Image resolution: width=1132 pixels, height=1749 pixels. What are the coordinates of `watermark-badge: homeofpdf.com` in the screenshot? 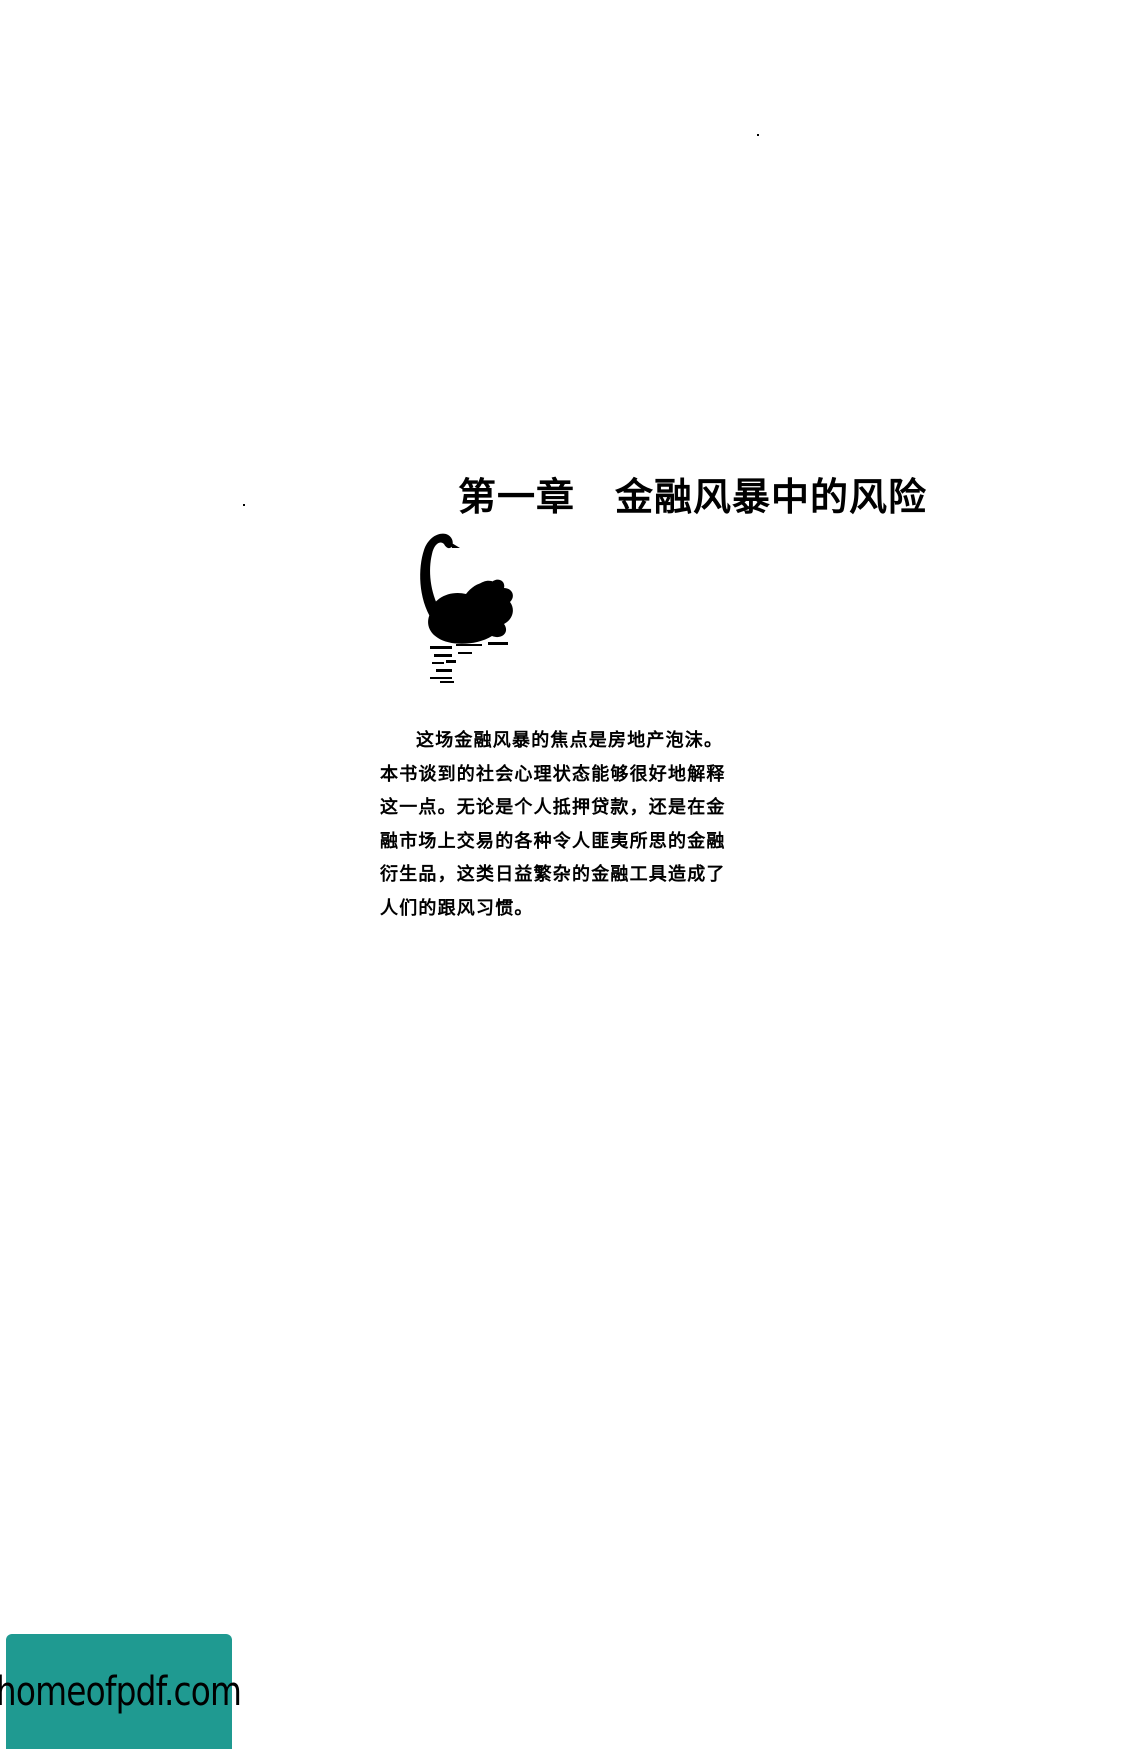 It's located at (121, 1691).